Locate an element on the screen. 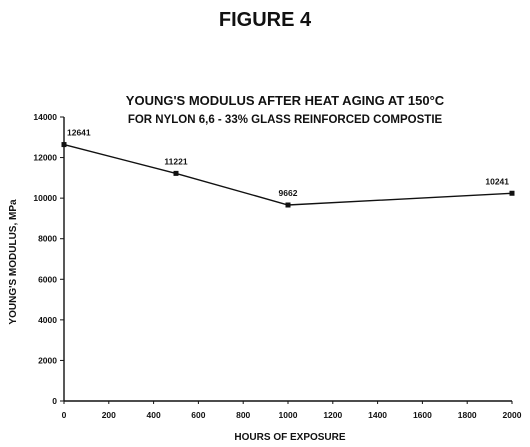 Image resolution: width=530 pixels, height=447 pixels. series-line is located at coordinates (288, 174).